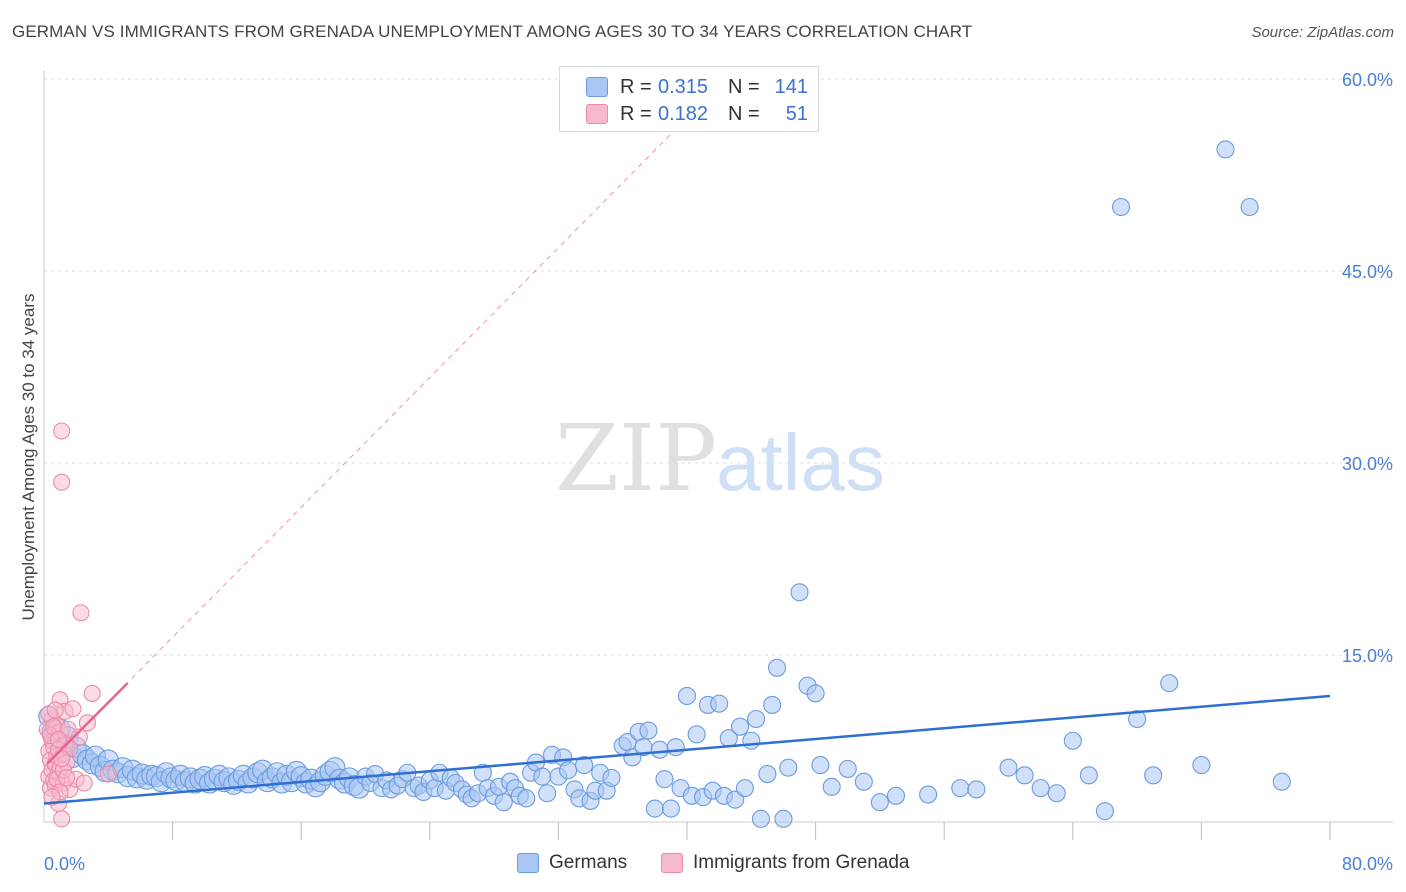 Image resolution: width=1406 pixels, height=892 pixels. Describe the element at coordinates (791, 86) in the screenshot. I see `legend-n-value: 141` at that location.